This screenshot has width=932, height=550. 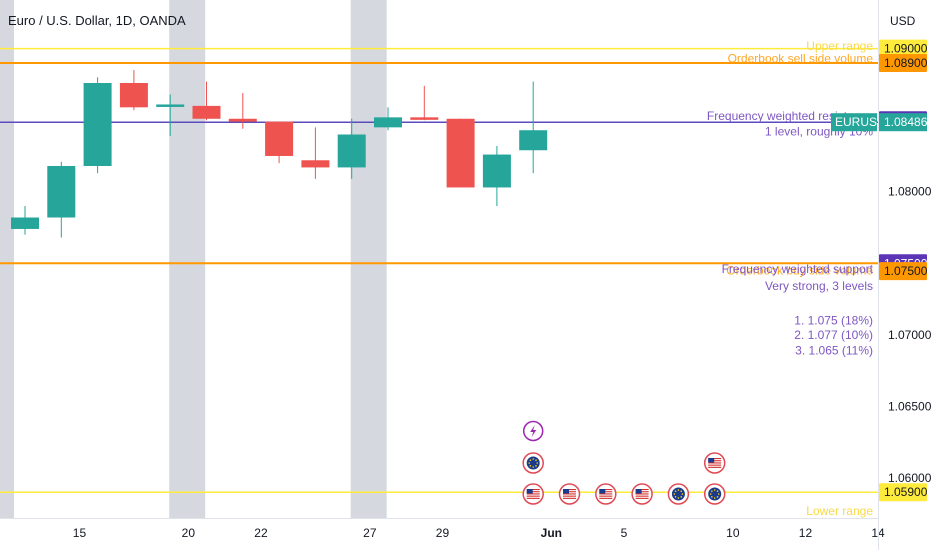 What do you see at coordinates (806, 533) in the screenshot?
I see `time-tick-label: 12` at bounding box center [806, 533].